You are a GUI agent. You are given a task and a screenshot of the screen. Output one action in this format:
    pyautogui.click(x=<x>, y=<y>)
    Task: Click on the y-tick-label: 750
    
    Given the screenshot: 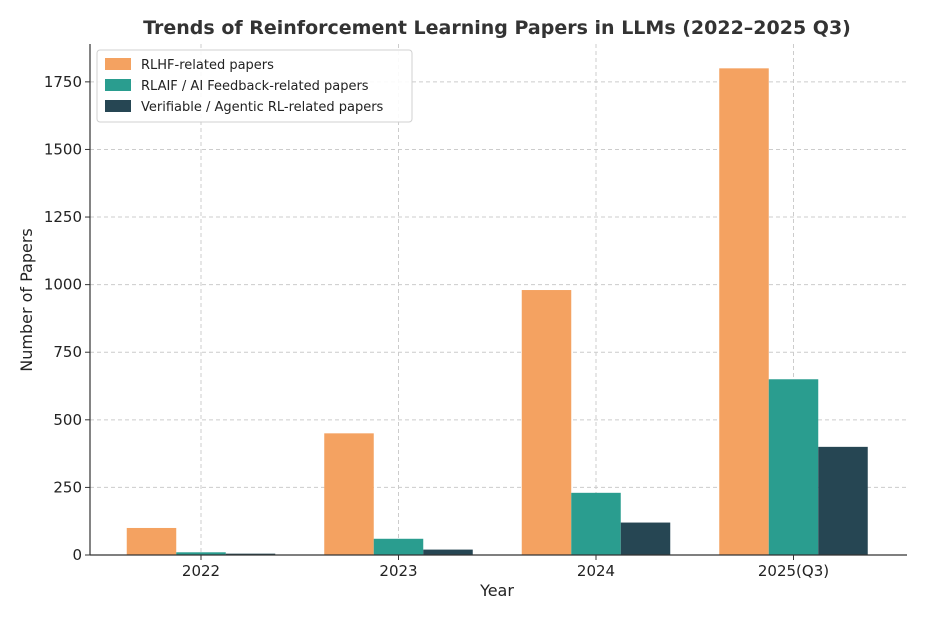 What is the action you would take?
    pyautogui.click(x=67, y=352)
    